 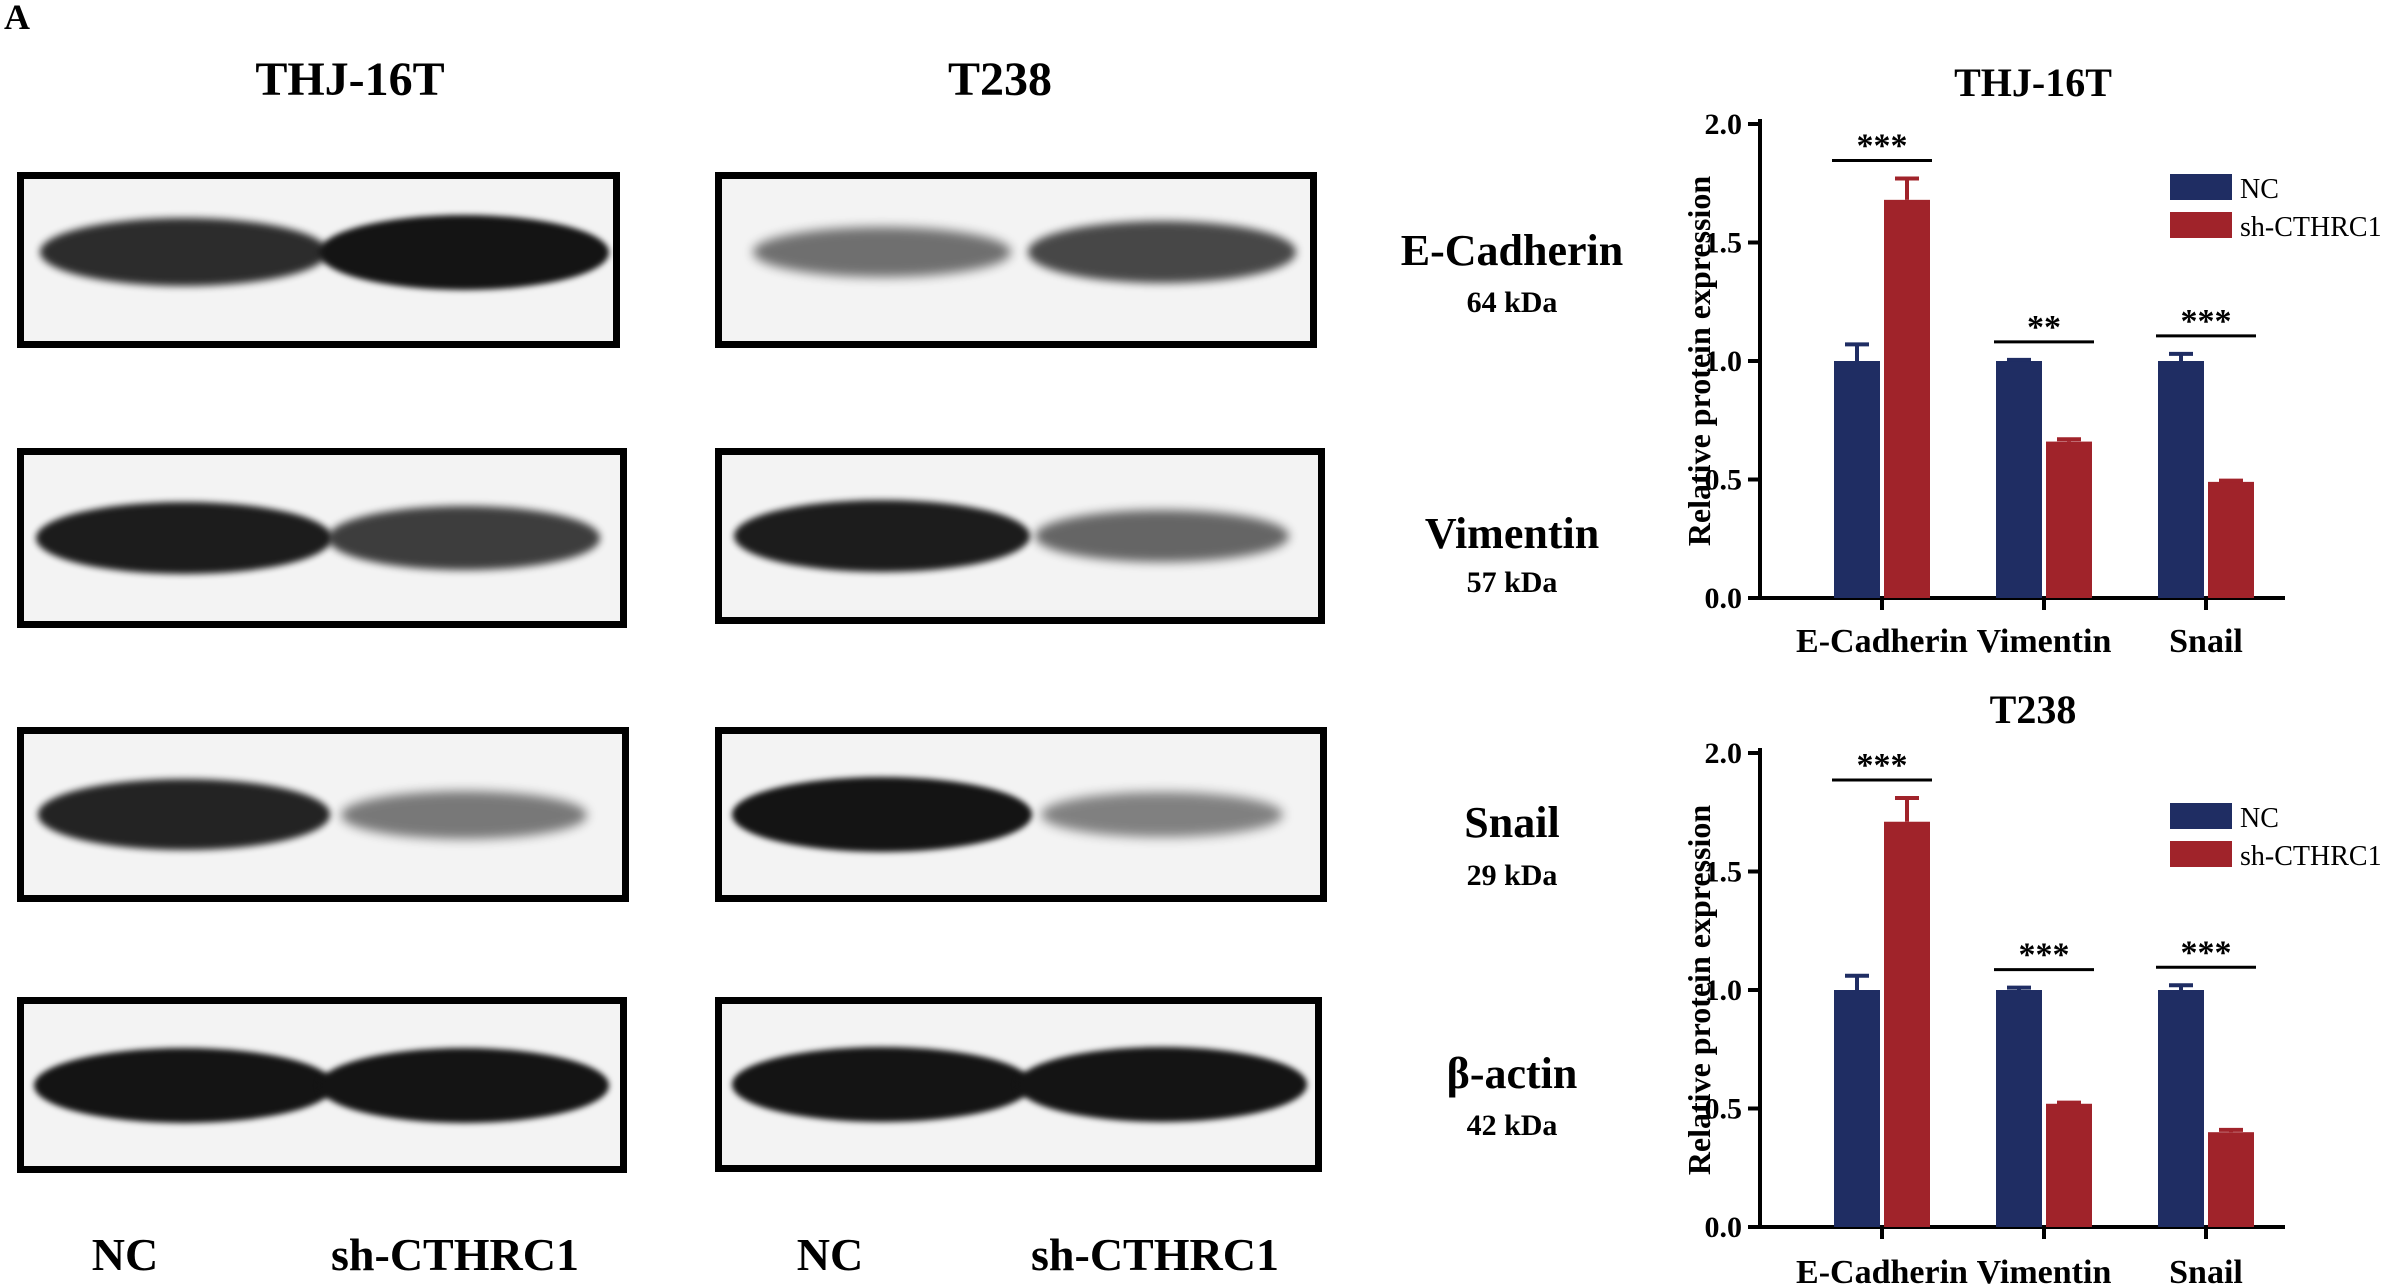 I want to click on blot-snail-thj16t, so click(x=323, y=814).